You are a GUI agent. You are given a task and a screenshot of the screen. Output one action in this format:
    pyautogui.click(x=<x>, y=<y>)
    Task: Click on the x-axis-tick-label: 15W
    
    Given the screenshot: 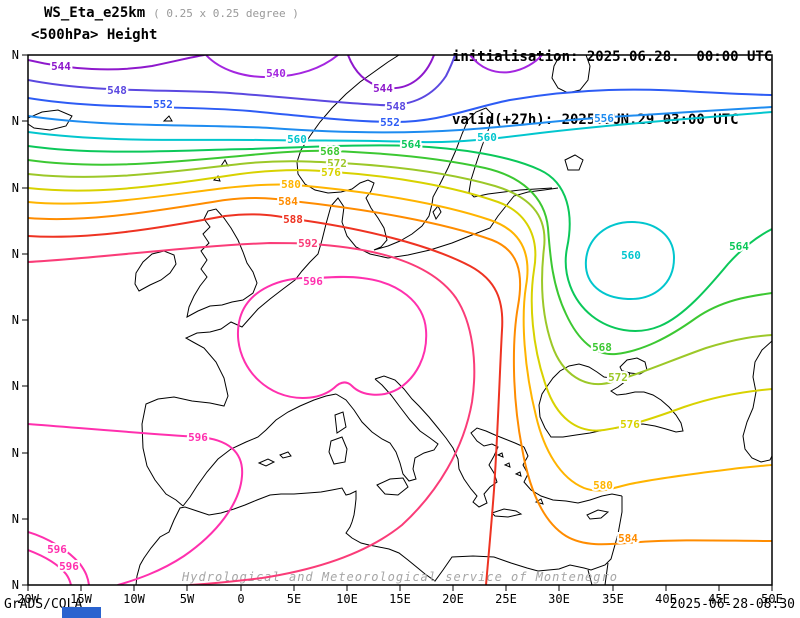 What is the action you would take?
    pyautogui.click(x=81, y=599)
    